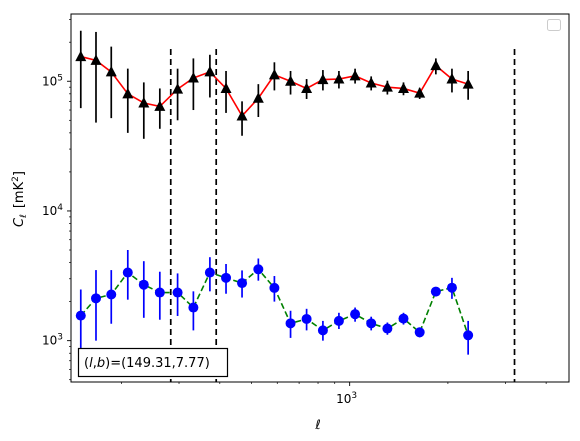  What do you see at coordinates (52, 340) in the screenshot?
I see `y-tick-label: 103` at bounding box center [52, 340].